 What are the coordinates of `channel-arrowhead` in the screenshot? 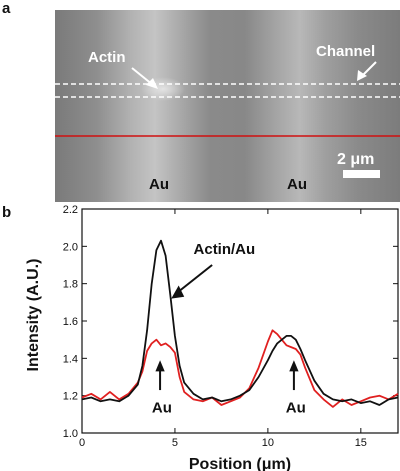 It's located at (362, 75).